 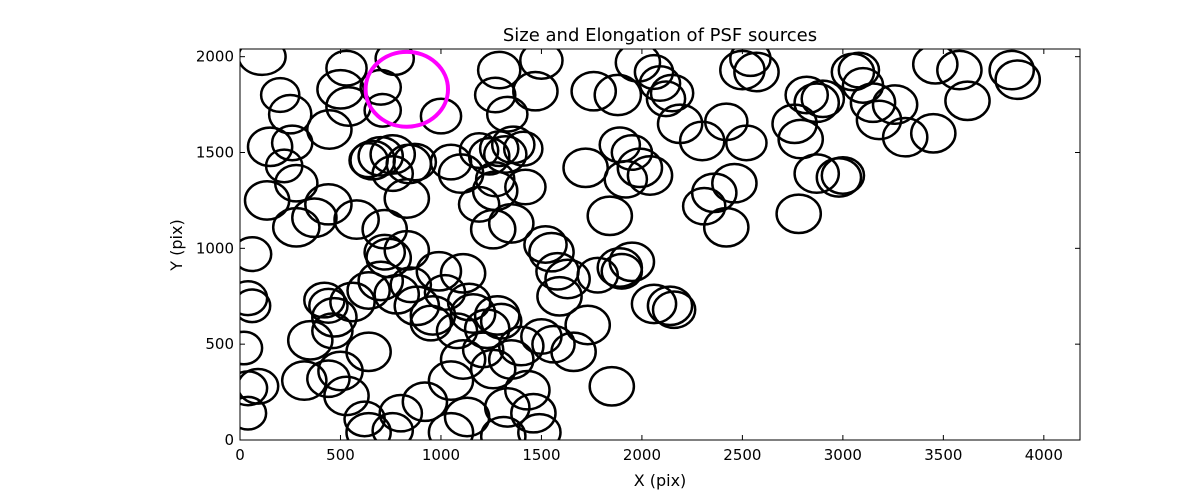 What do you see at coordinates (441, 455) in the screenshot?
I see `x-tick-label-2: 1000` at bounding box center [441, 455].